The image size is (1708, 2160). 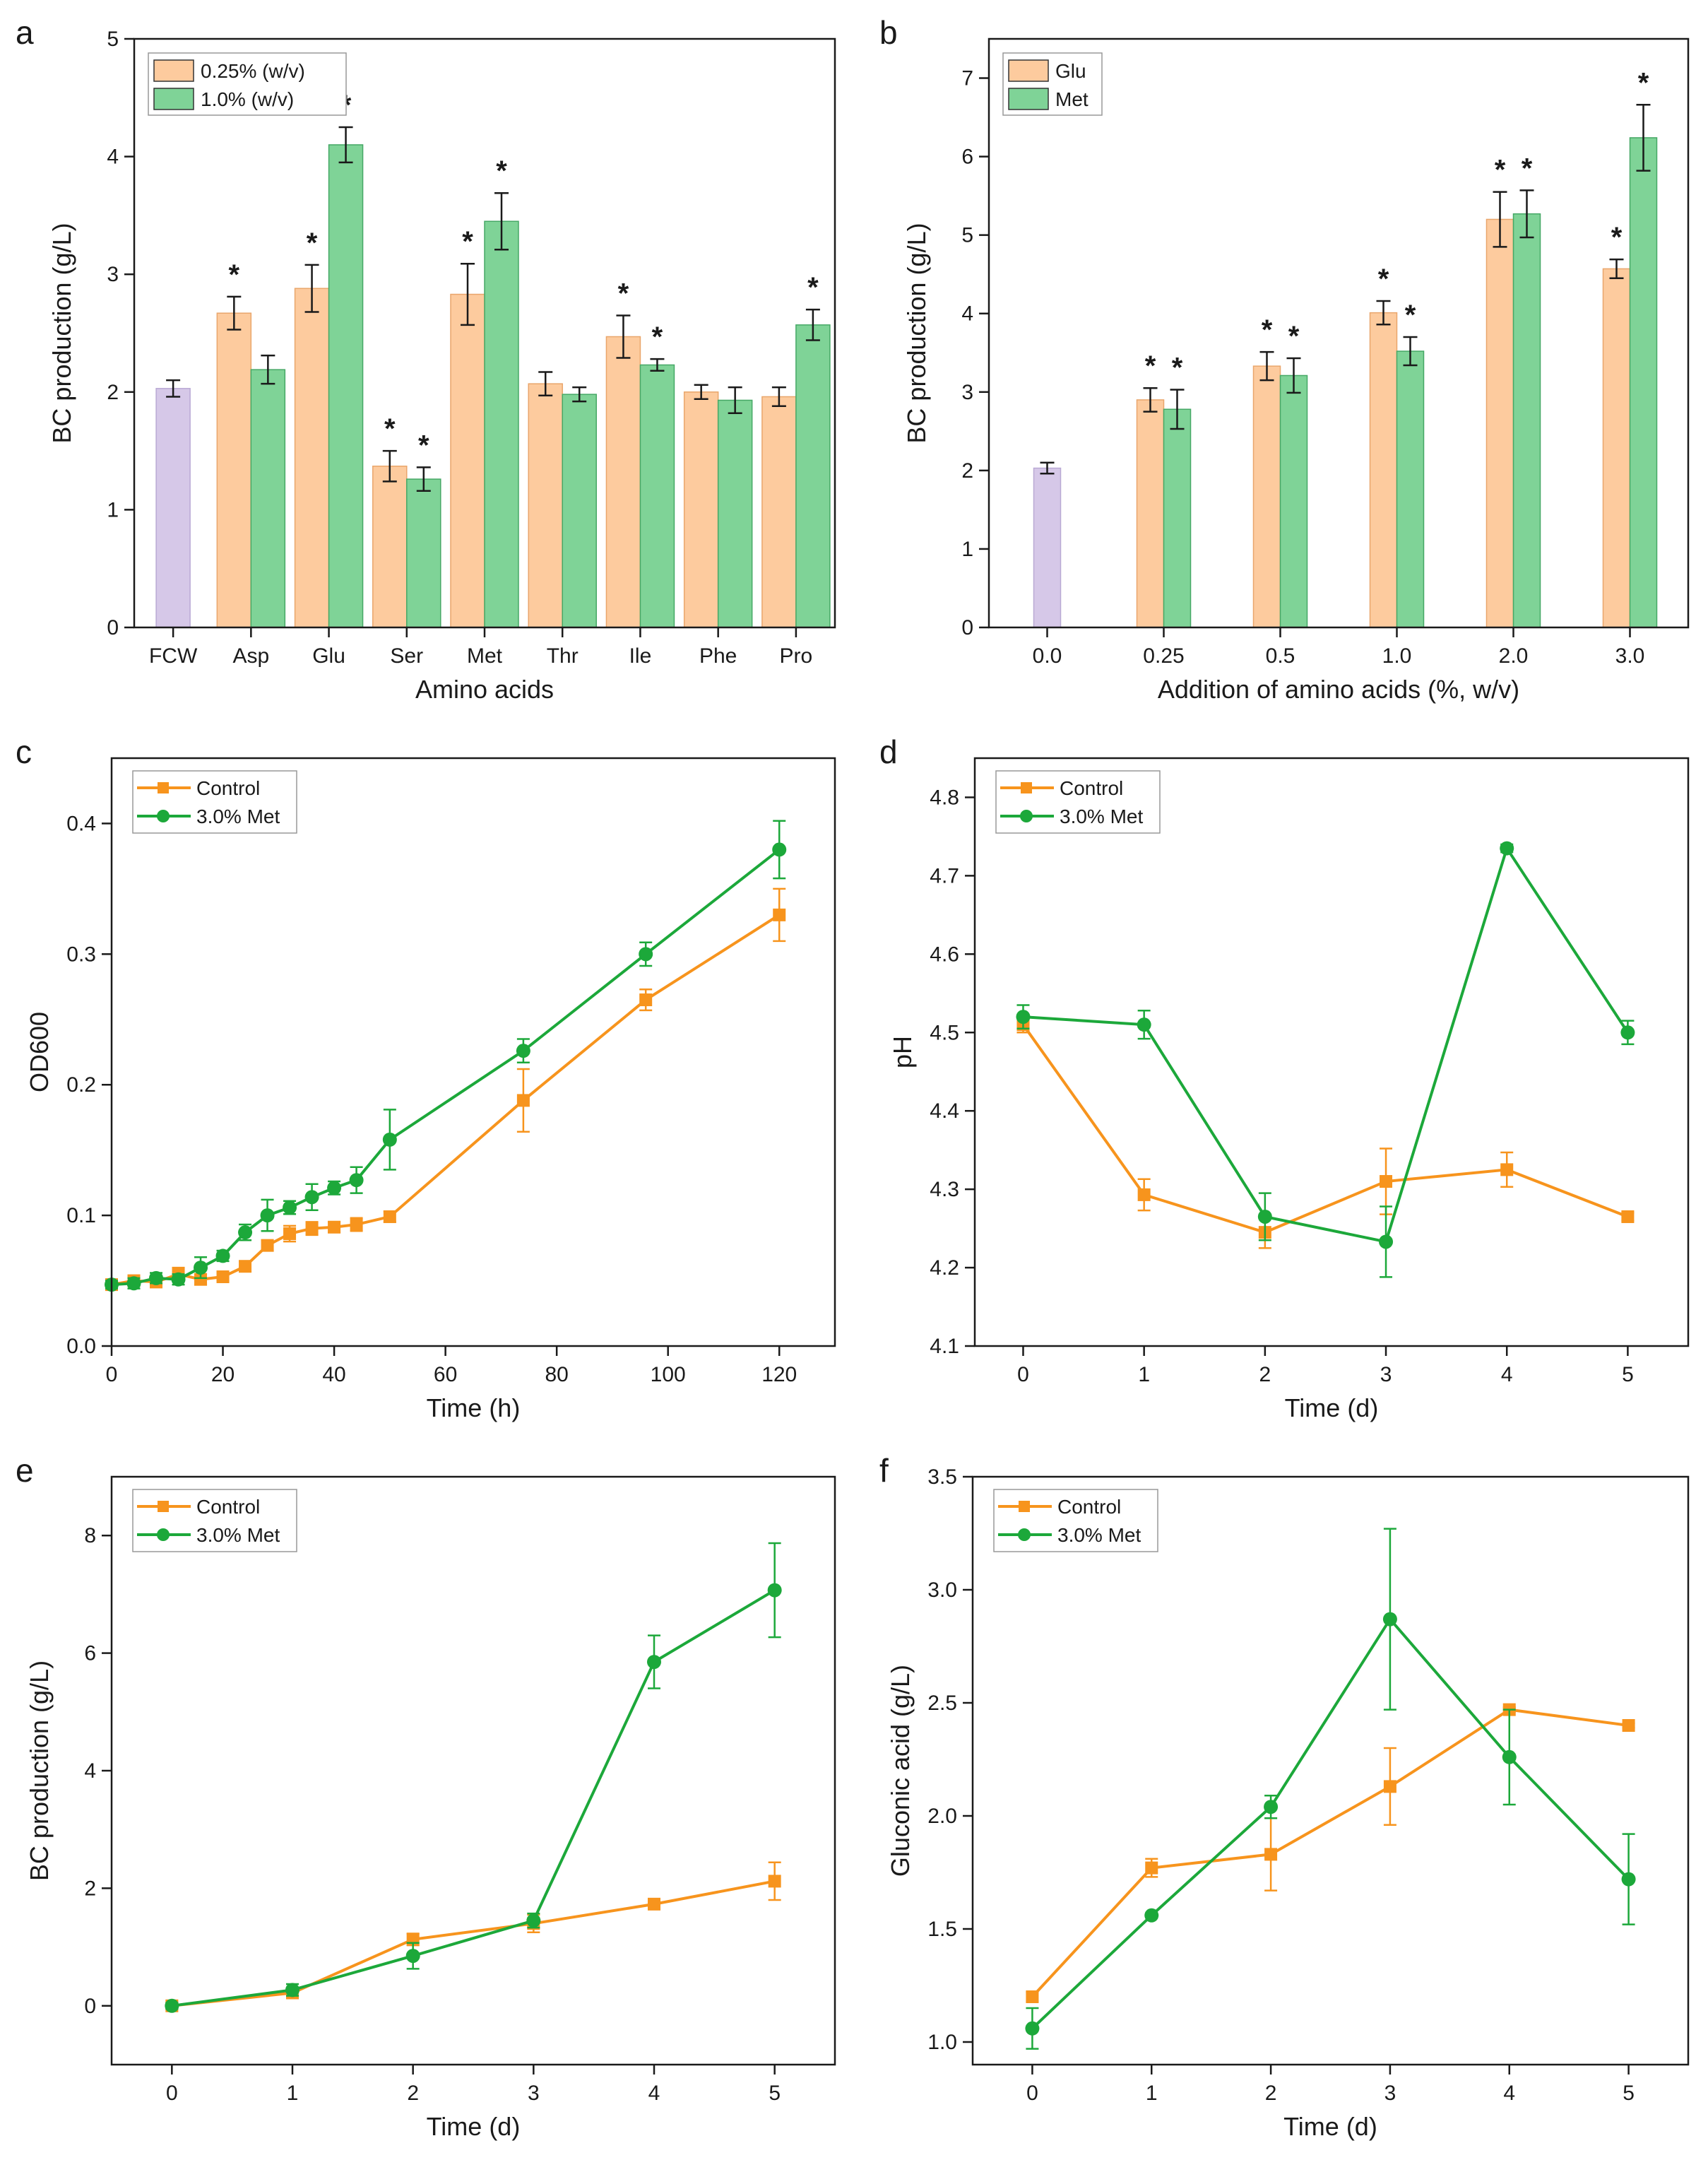 What do you see at coordinates (563, 656) in the screenshot?
I see `x-tick-label: Thr` at bounding box center [563, 656].